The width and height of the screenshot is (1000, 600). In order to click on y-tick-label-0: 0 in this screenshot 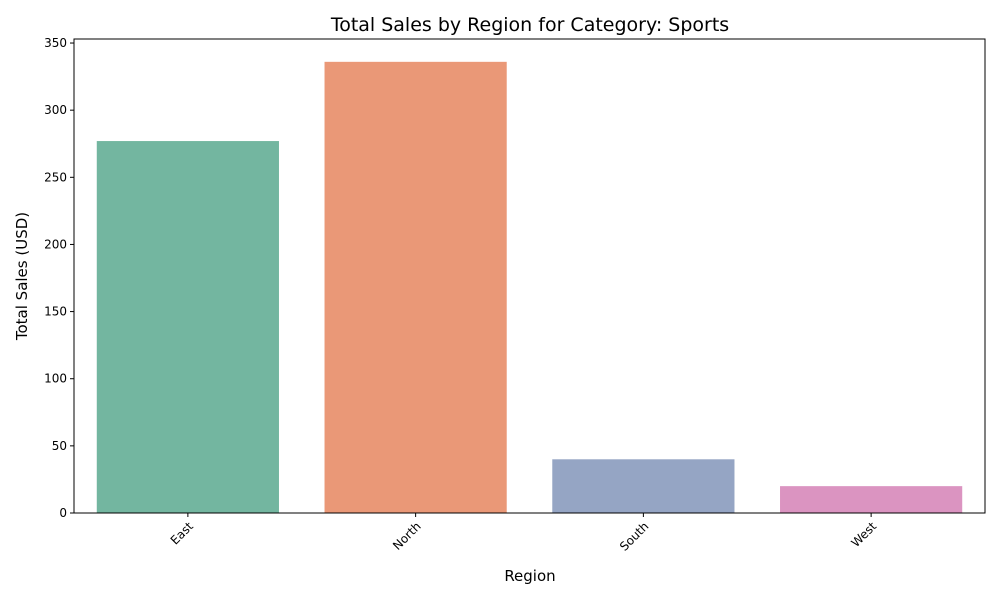, I will do `click(63, 513)`.